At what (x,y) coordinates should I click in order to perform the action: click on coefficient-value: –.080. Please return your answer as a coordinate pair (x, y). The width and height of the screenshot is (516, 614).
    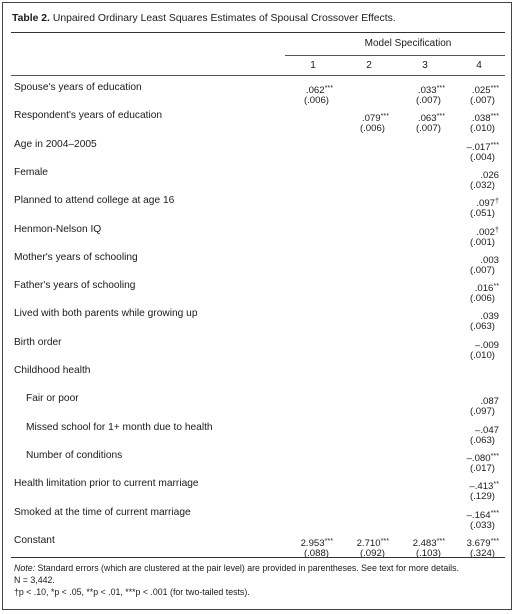
    Looking at the image, I should click on (478, 458).